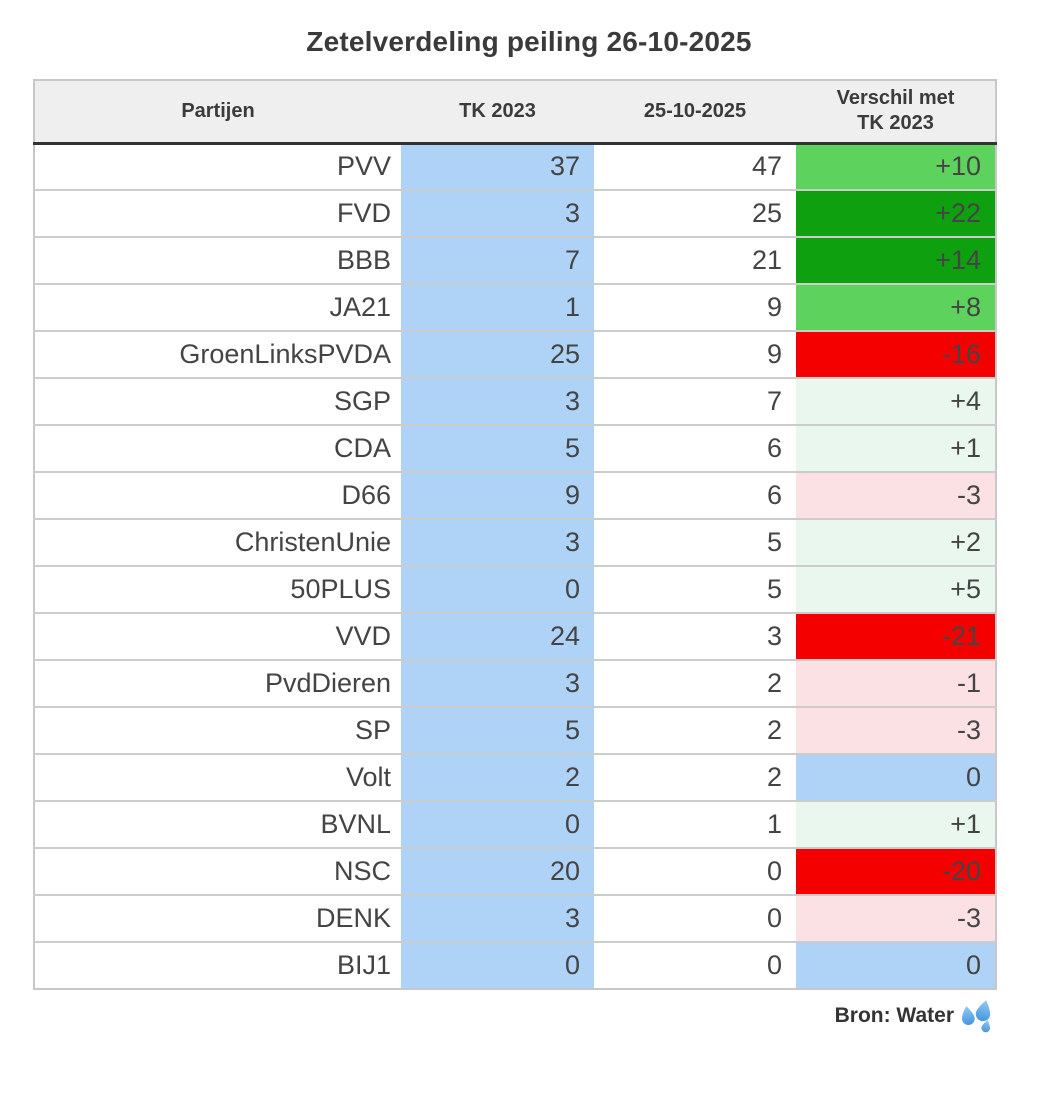  I want to click on tk2023-value-cell: 7, so click(497, 260).